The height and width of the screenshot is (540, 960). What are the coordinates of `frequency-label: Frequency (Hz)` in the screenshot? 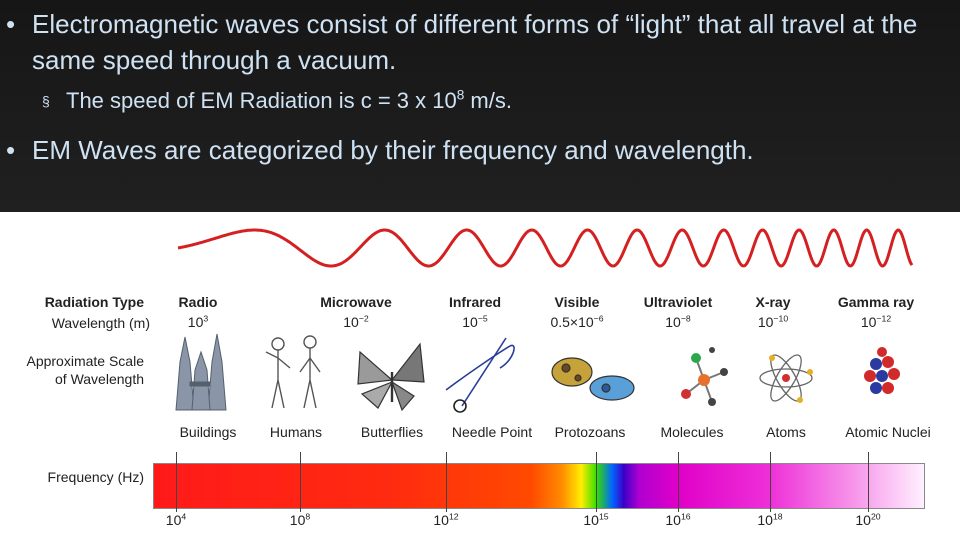 It's located at (95, 477).